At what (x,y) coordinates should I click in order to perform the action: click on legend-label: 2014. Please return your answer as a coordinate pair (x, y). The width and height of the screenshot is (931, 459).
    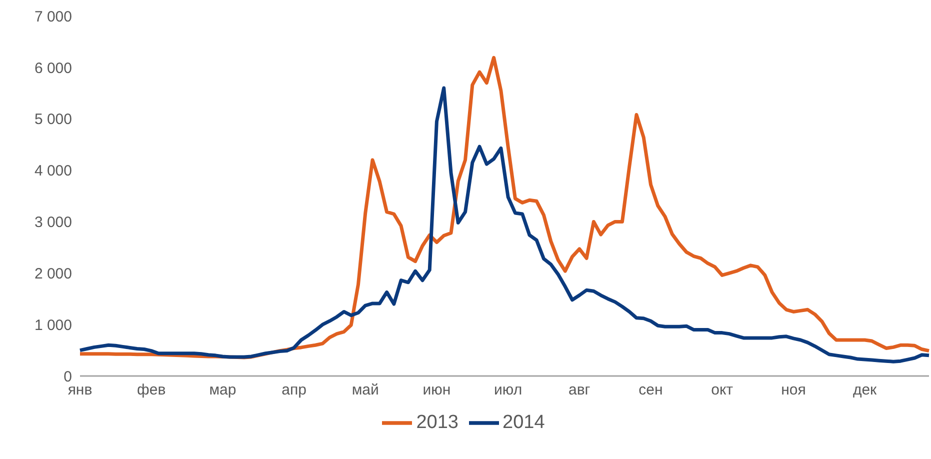
    Looking at the image, I should click on (523, 423).